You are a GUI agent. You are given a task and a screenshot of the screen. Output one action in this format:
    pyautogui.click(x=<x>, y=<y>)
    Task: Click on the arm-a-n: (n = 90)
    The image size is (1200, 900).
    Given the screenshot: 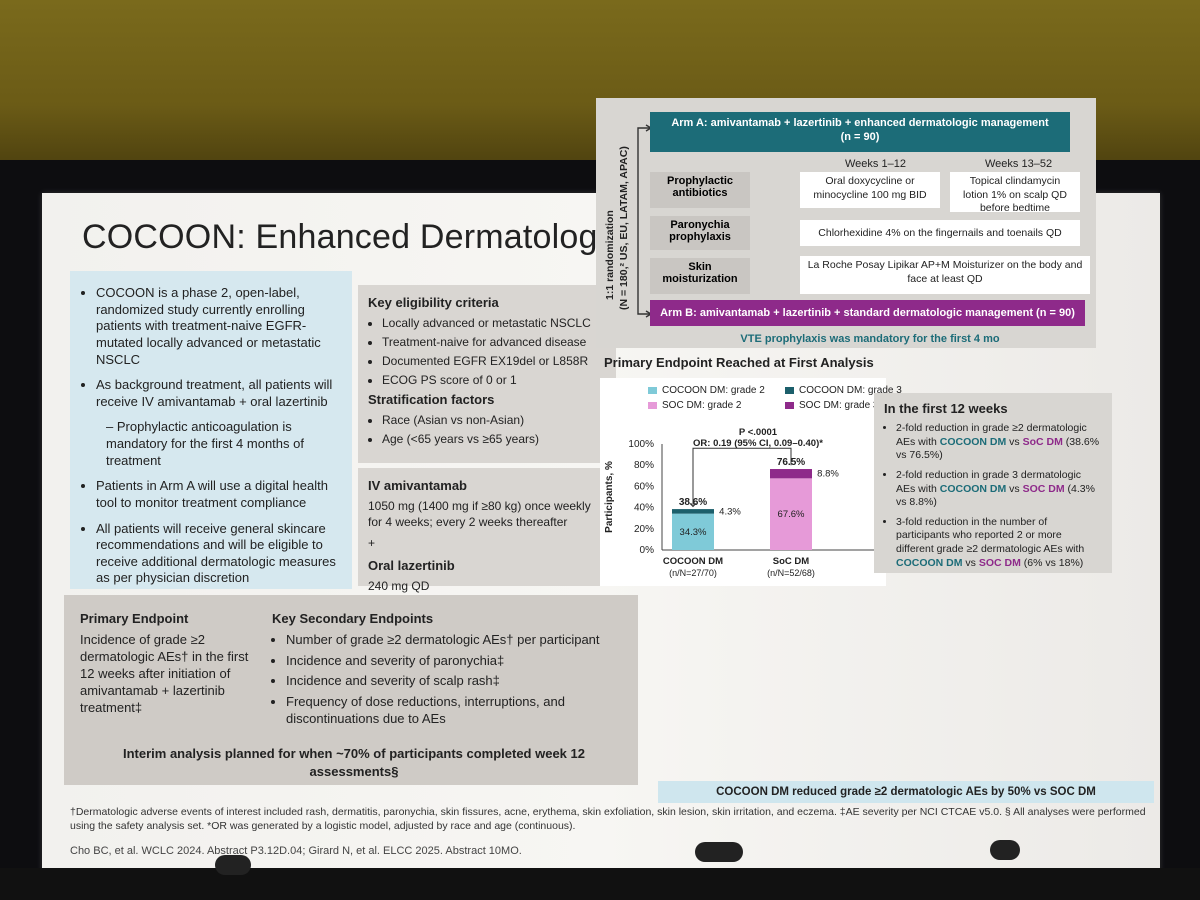 What is the action you would take?
    pyautogui.click(x=860, y=137)
    